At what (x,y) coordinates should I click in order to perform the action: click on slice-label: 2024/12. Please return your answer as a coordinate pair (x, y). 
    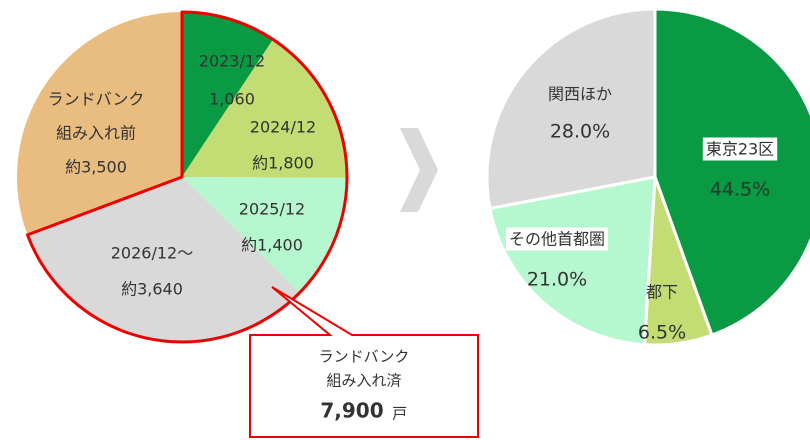
    Looking at the image, I should click on (283, 127).